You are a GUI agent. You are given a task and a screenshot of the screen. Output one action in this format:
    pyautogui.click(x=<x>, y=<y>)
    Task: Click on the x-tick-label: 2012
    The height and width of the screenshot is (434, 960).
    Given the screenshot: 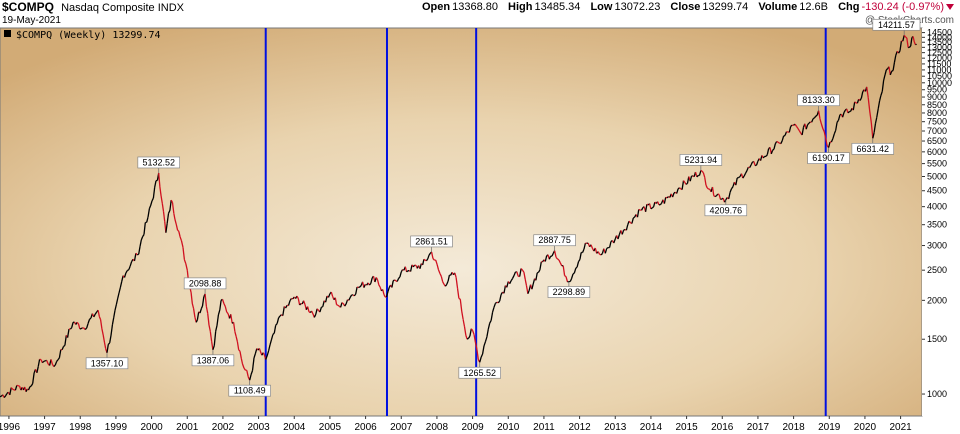 What is the action you would take?
    pyautogui.click(x=579, y=427)
    